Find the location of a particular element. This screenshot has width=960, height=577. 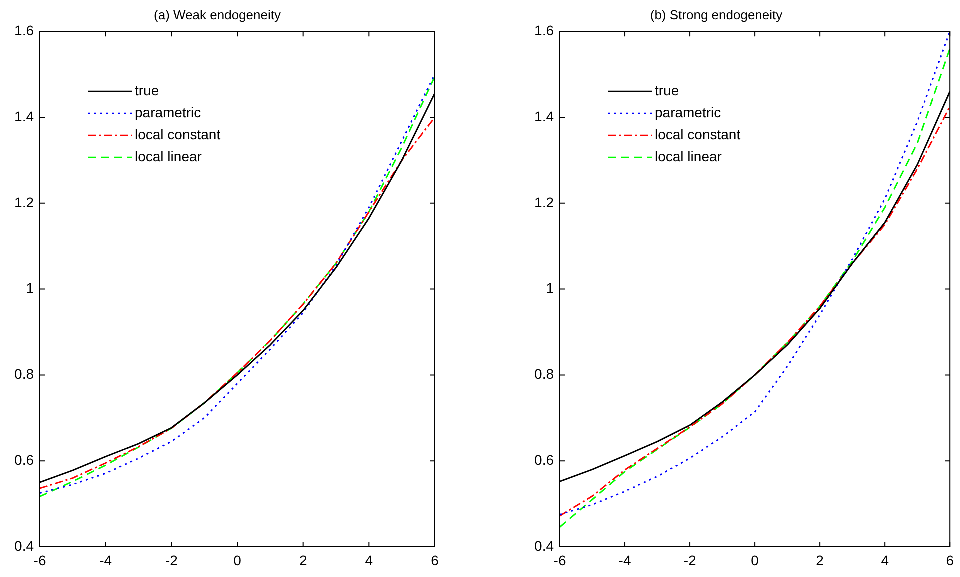

chart-title: (a) Weak endogeneity is located at coordinates (218, 14).